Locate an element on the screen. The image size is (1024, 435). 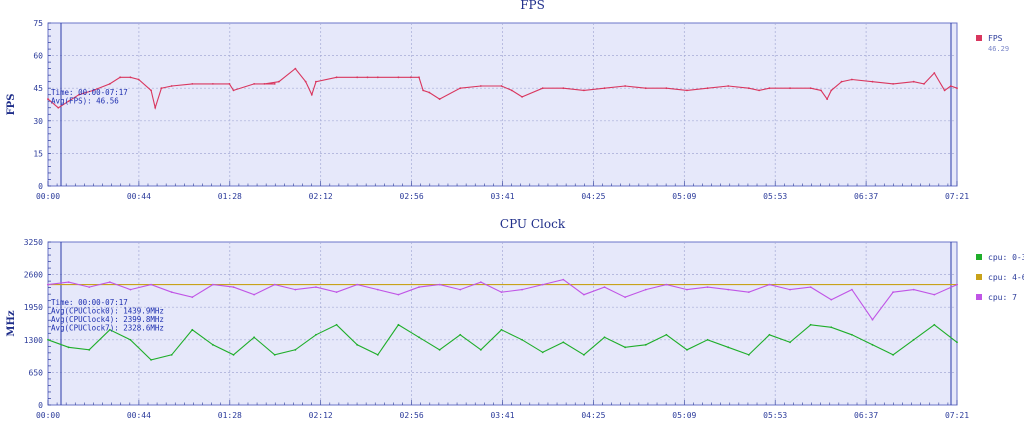
x-tick-label: 01:28 is located at coordinates (230, 196).